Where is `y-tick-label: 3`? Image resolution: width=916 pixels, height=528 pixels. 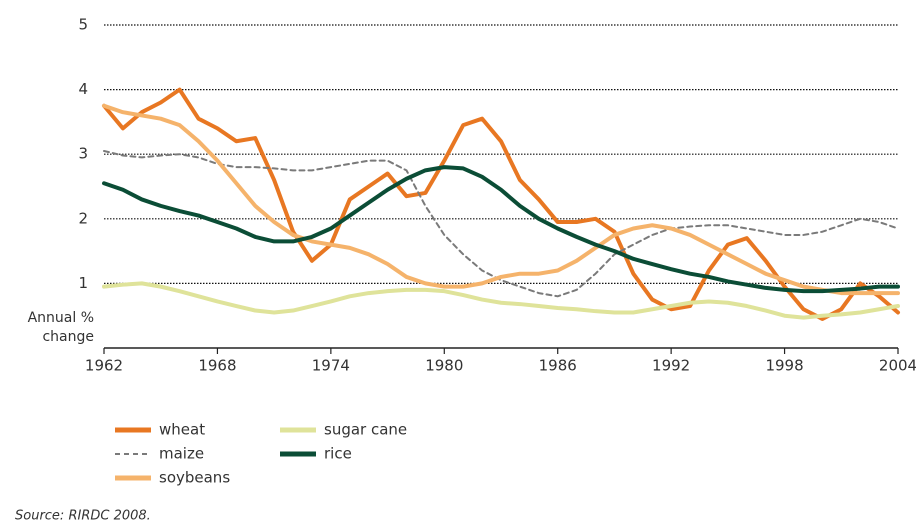 y-tick-label: 3 is located at coordinates (83, 154).